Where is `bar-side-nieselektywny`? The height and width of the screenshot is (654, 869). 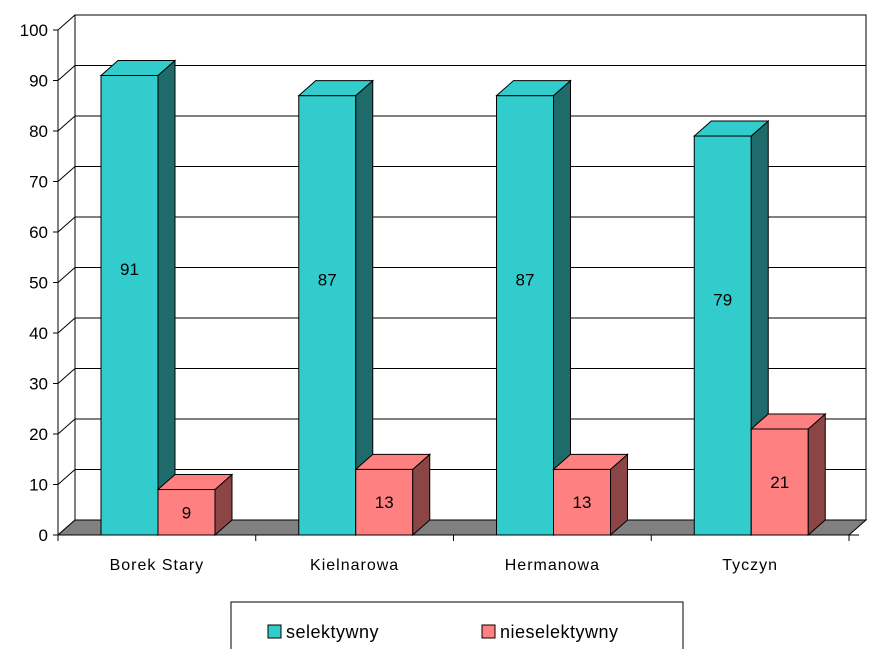 bar-side-nieselektywny is located at coordinates (816, 474).